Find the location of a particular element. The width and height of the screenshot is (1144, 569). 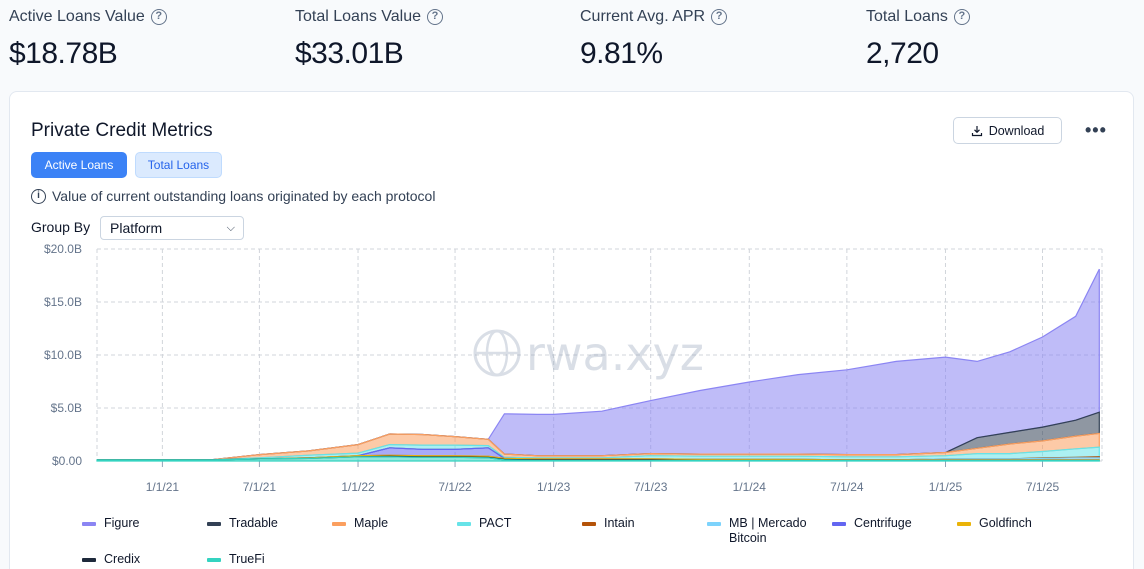

stat-current-avg-apr: Current Avg. APR? 9.81% is located at coordinates (654, 39).